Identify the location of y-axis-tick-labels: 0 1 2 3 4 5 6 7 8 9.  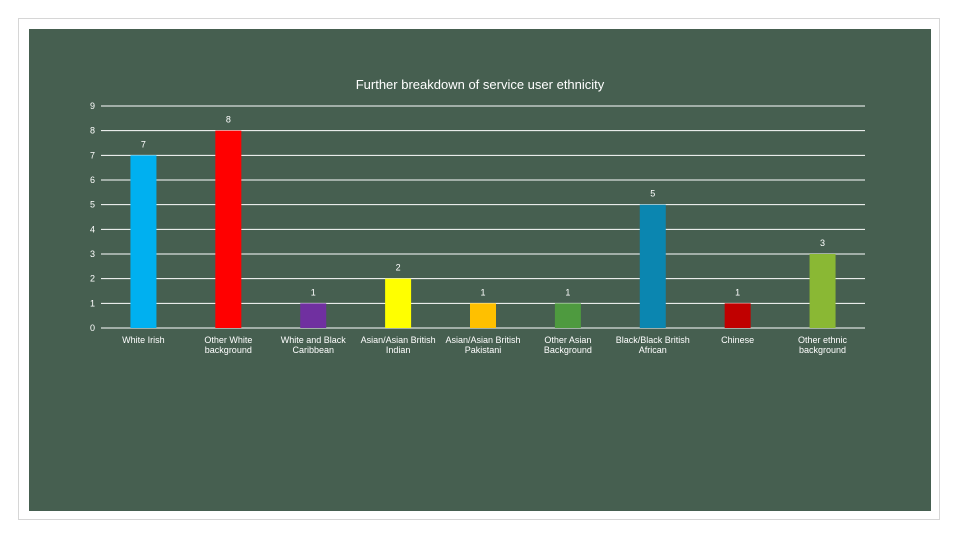
(92, 217).